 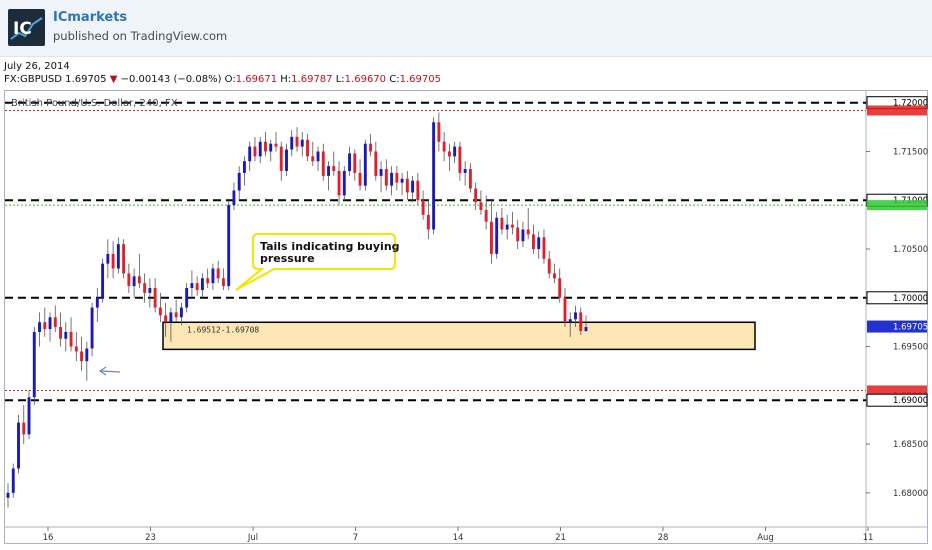 I want to click on current-price-tag, so click(x=897, y=326).